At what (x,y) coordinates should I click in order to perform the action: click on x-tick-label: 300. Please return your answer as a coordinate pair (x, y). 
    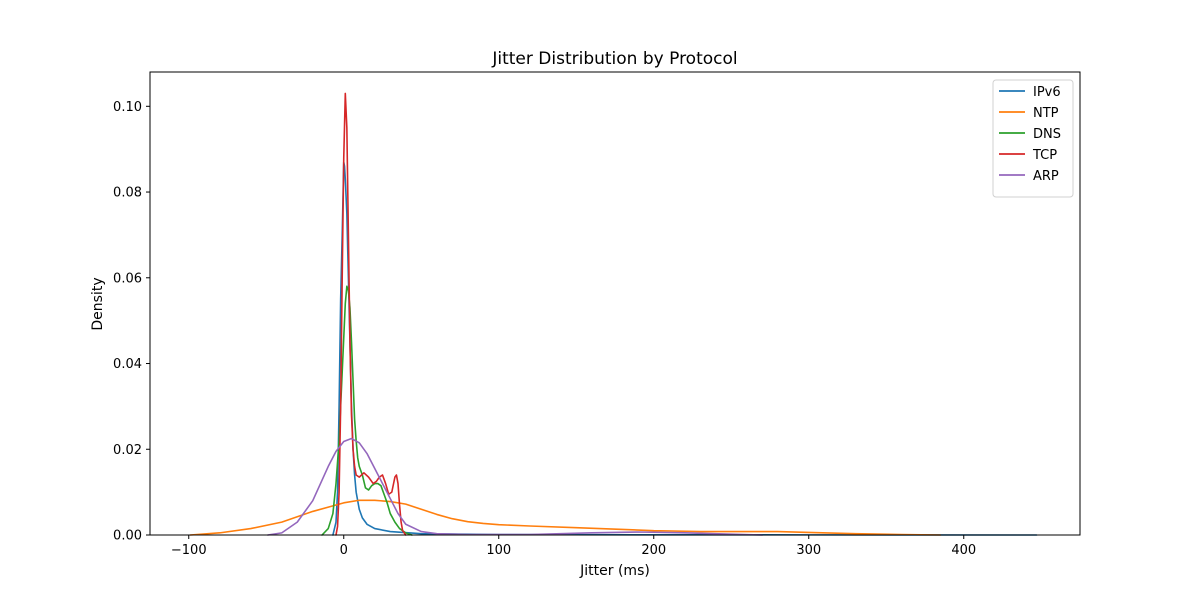
    Looking at the image, I should click on (808, 550).